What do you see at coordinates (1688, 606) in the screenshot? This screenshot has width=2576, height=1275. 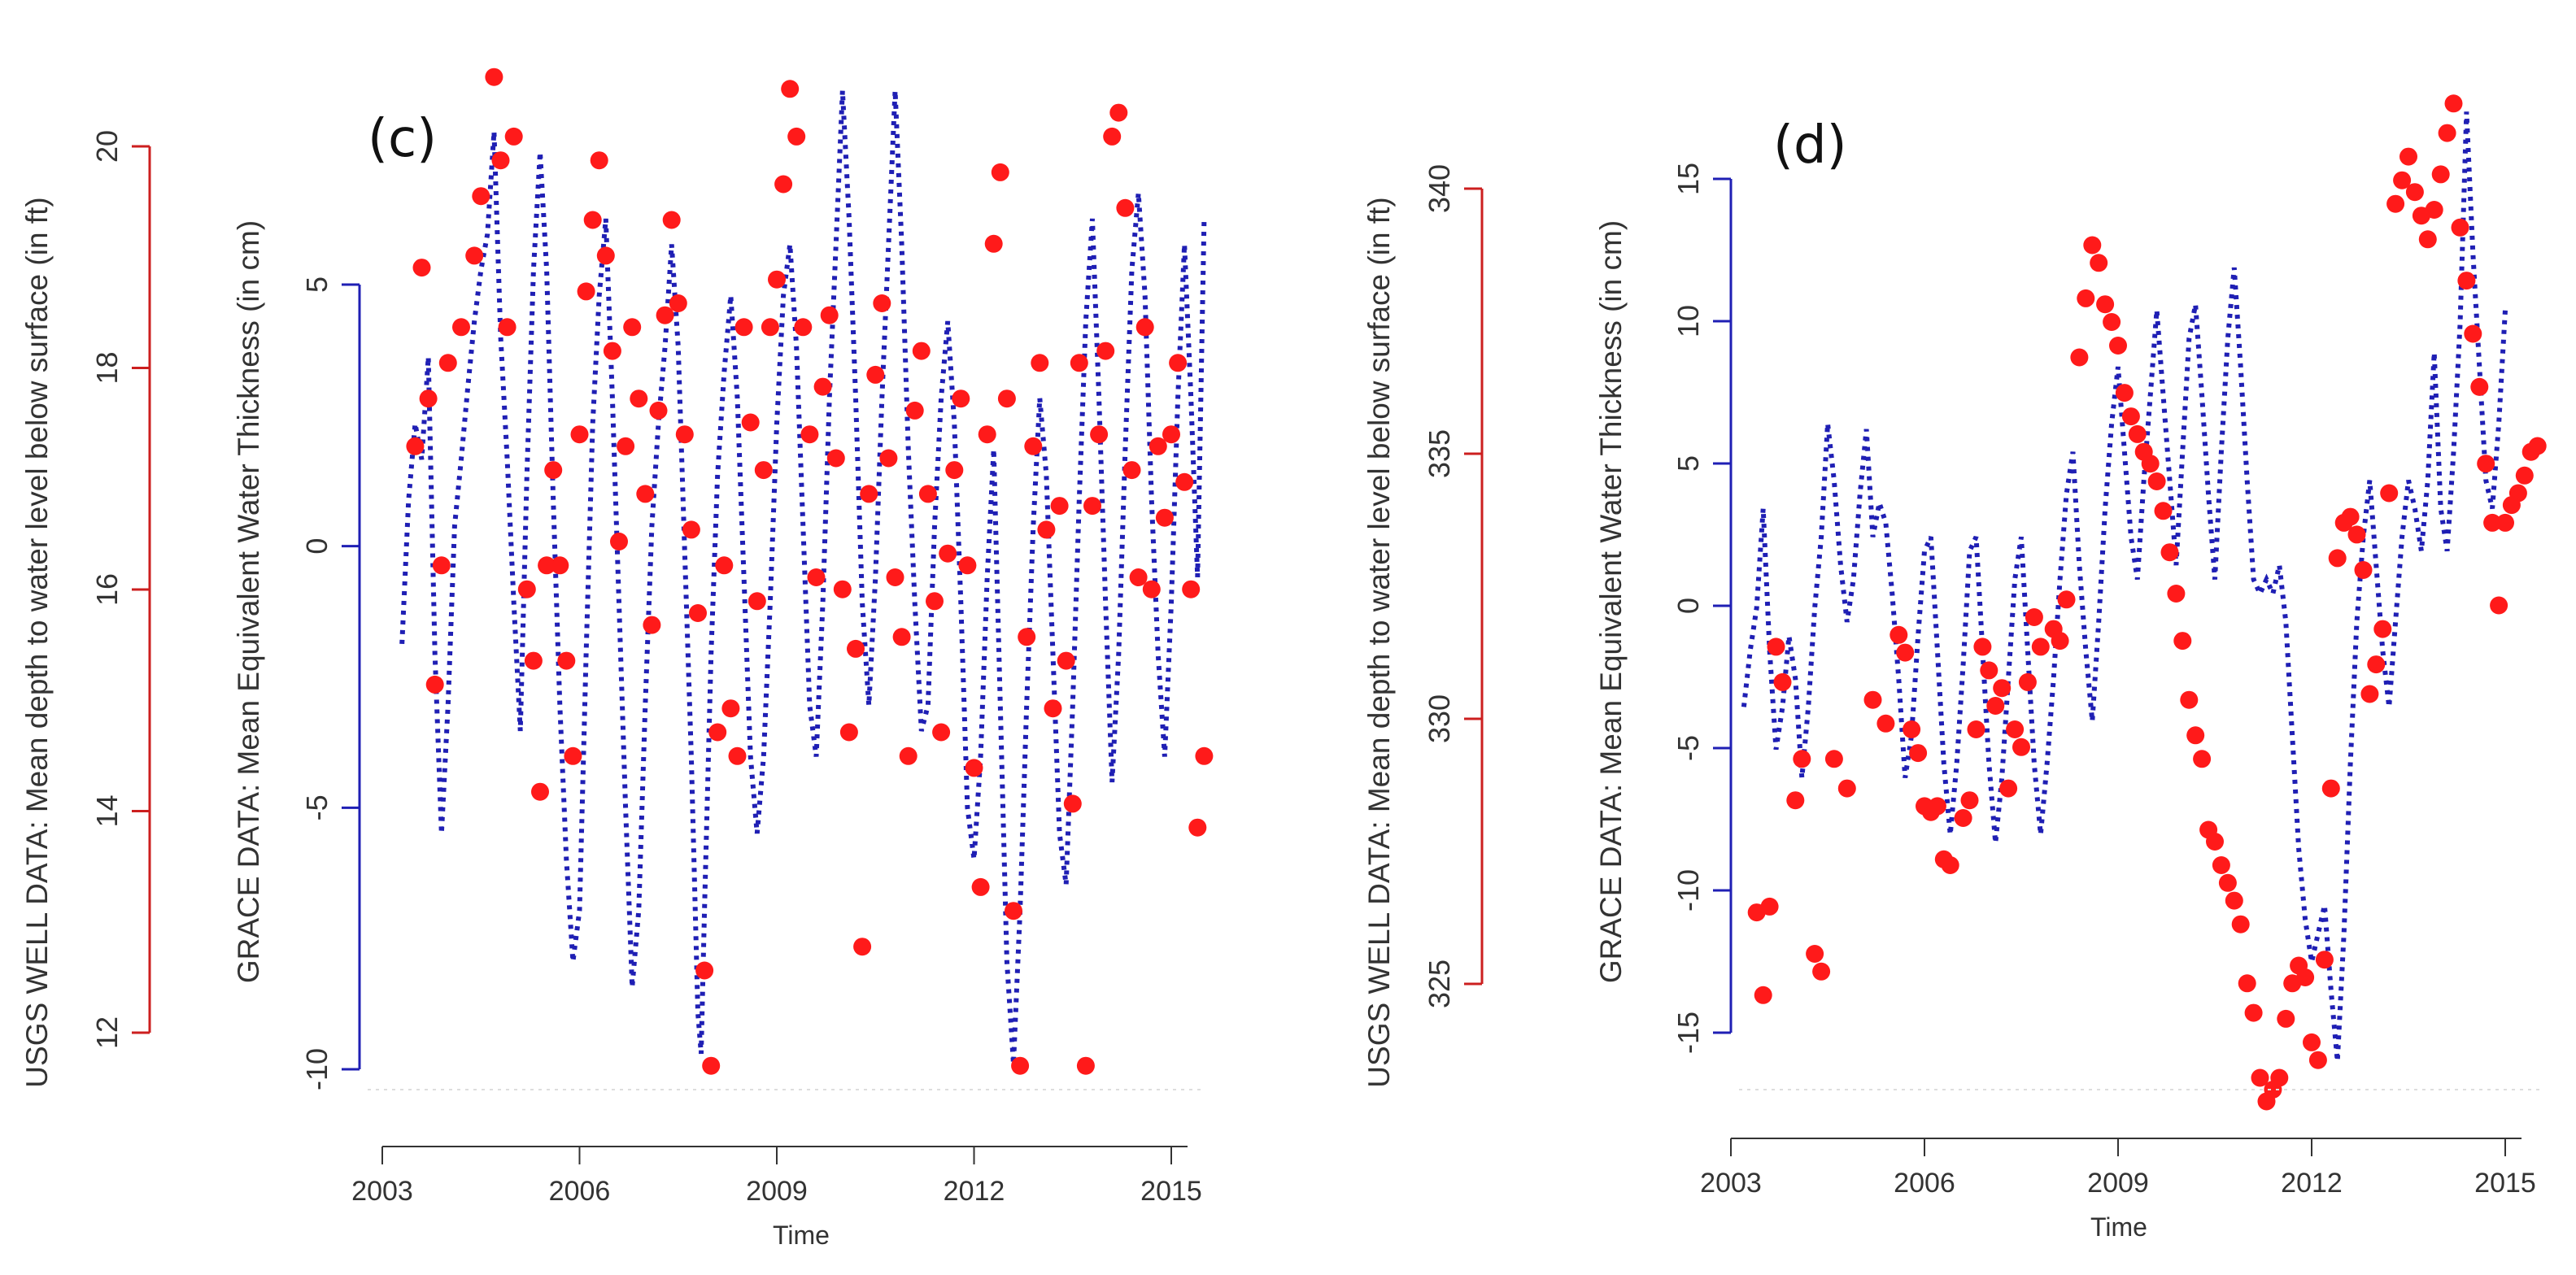 I see `grace-tick-label-d: 0` at bounding box center [1688, 606].